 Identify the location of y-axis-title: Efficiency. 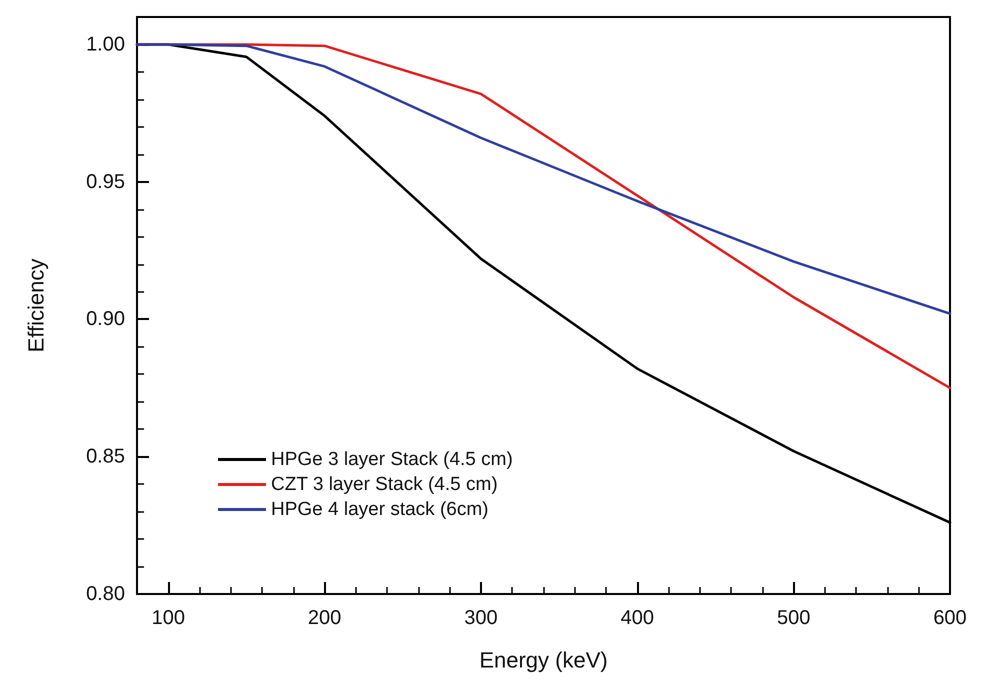
(36, 305).